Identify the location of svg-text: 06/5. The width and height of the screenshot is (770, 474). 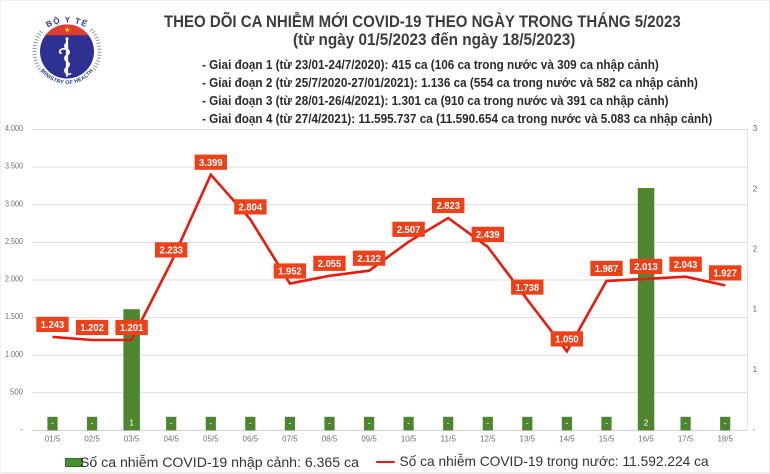
(251, 438).